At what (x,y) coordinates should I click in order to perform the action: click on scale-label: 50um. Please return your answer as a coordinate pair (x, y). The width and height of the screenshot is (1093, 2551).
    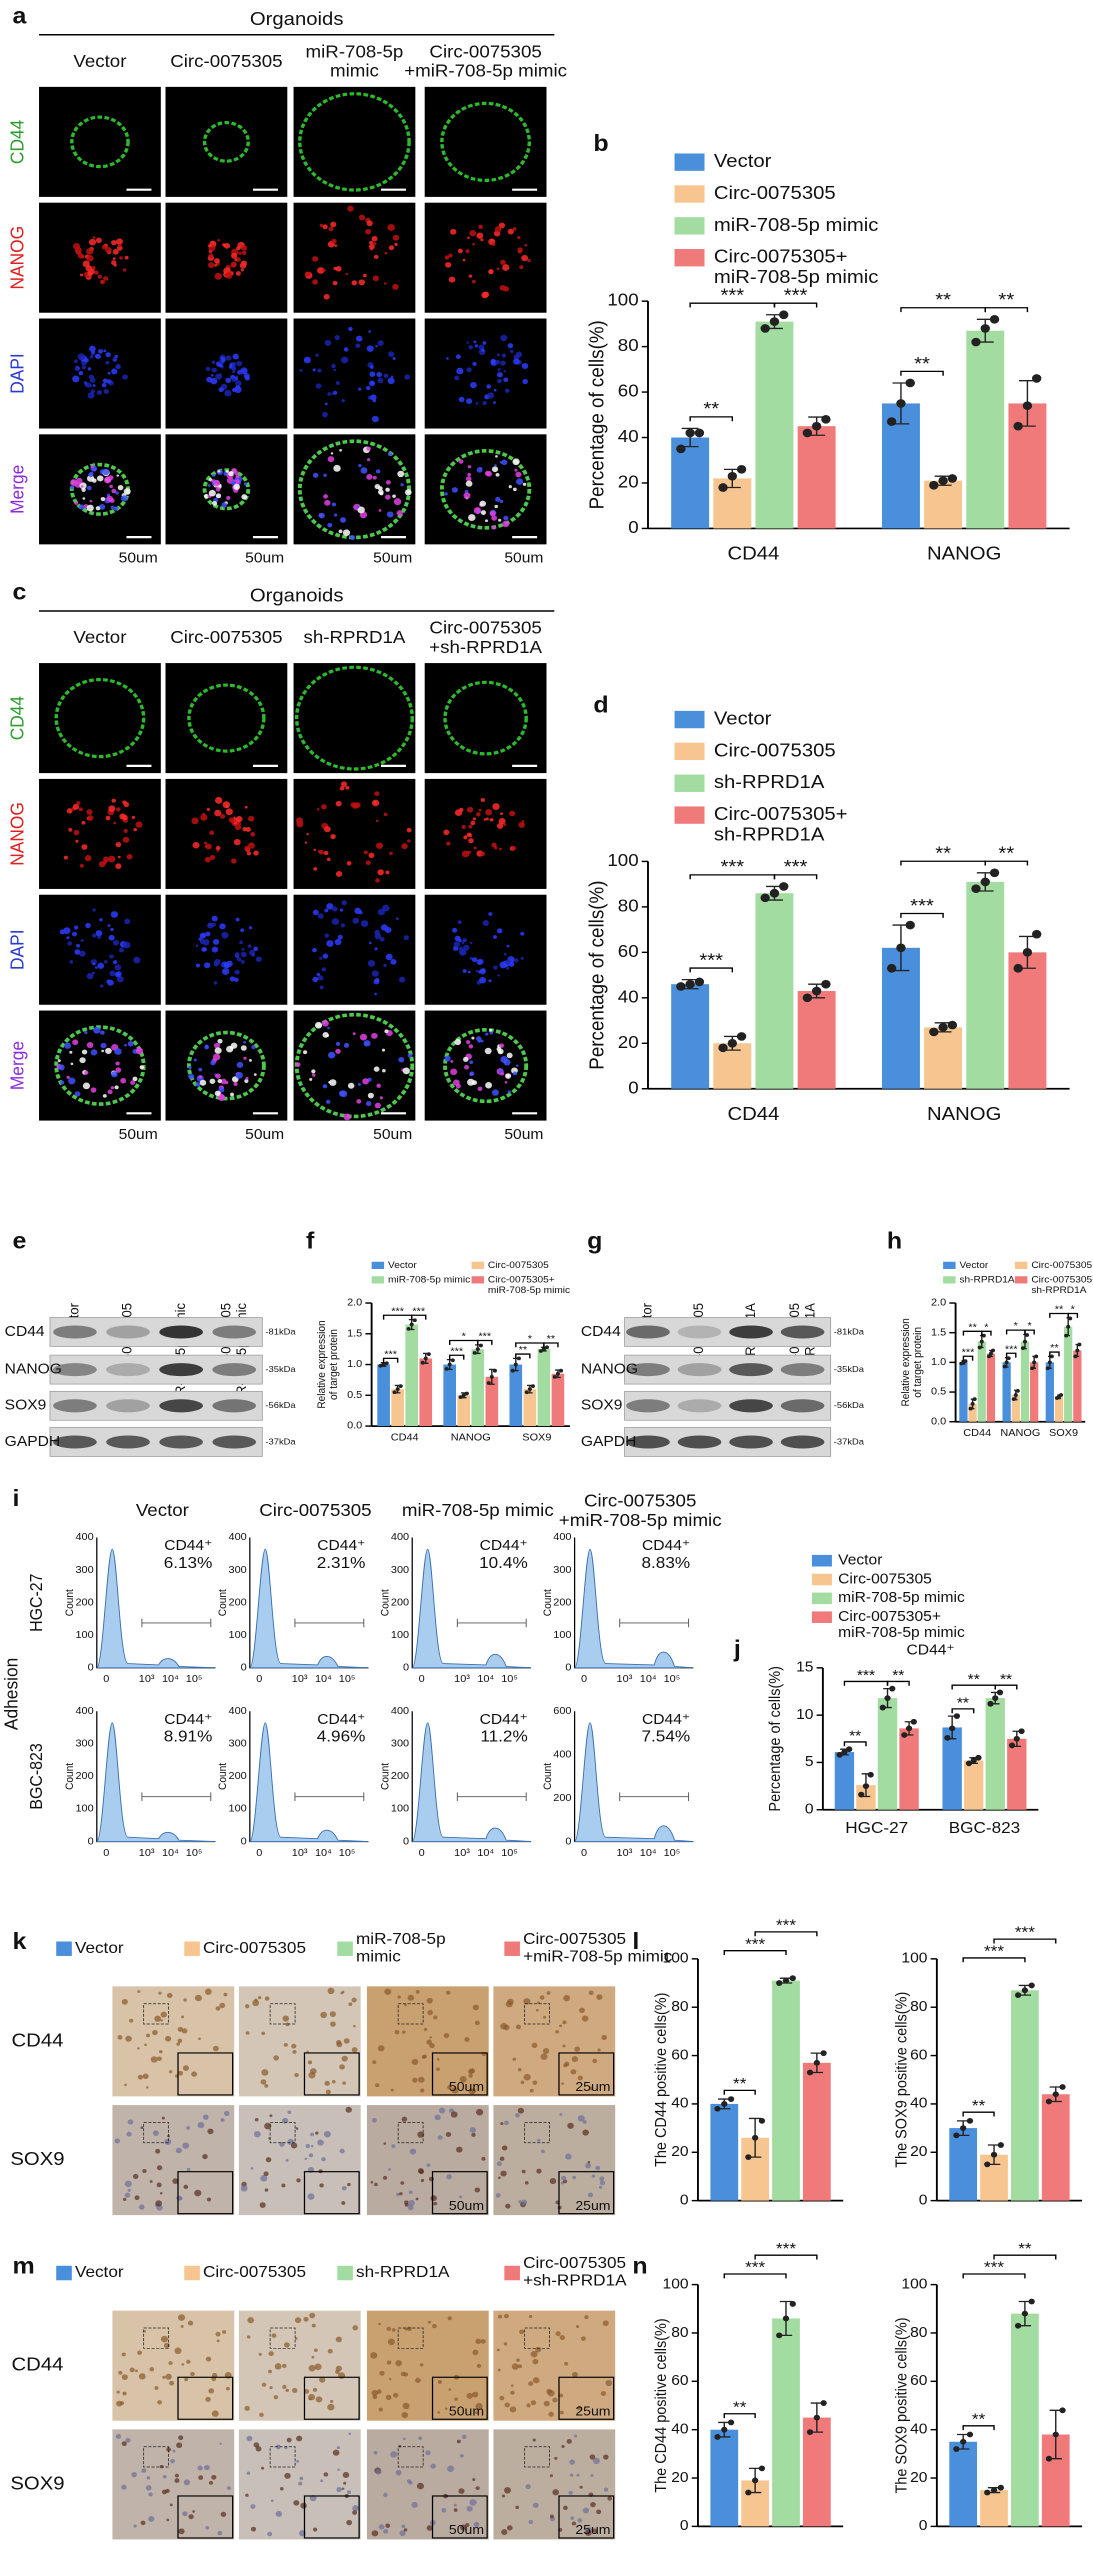
    Looking at the image, I should click on (466, 2411).